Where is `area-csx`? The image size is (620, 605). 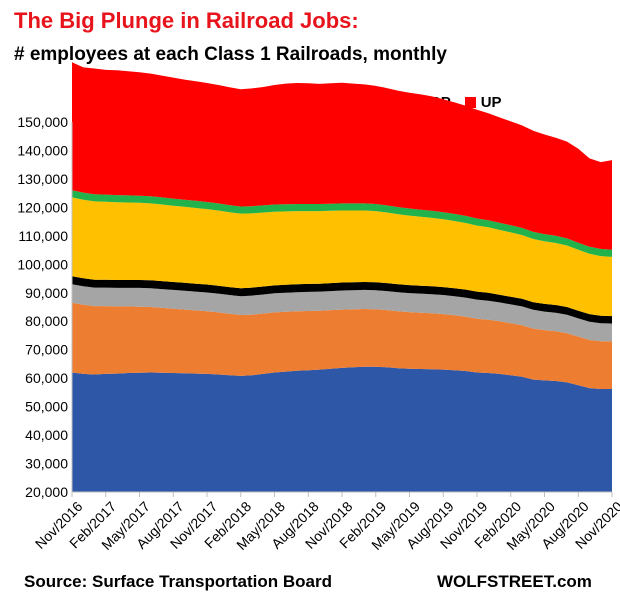
area-csx is located at coordinates (342, 345).